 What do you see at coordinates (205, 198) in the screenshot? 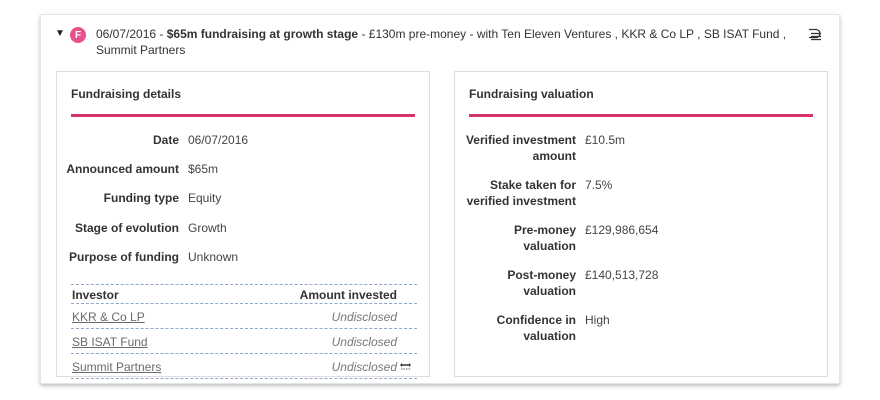
I see `detail-value-funding-type: Equity` at bounding box center [205, 198].